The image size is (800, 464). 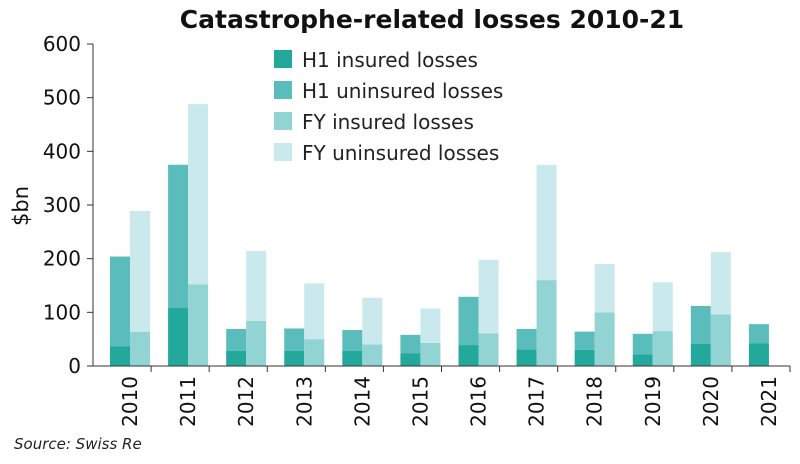 I want to click on bar-h1-uninsured-losses-2011, so click(x=178, y=236).